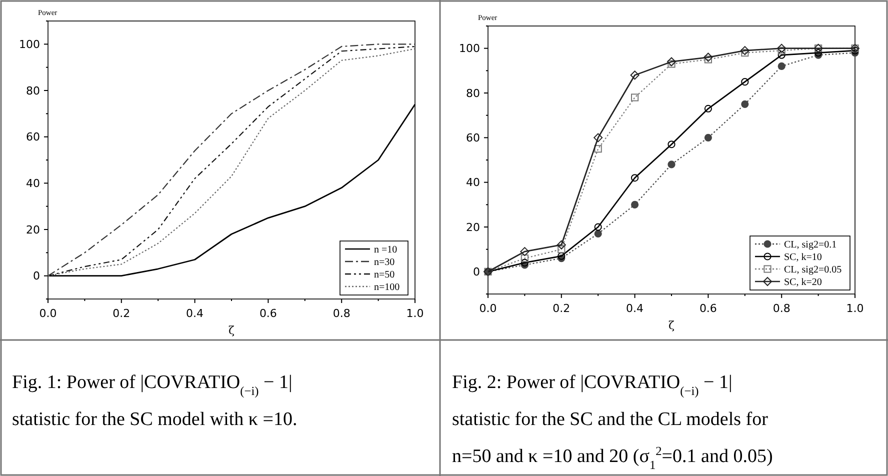 The width and height of the screenshot is (888, 476). I want to click on caption: Fig. 1: Power of |COVRATIO$_{(−i)}$ − 1| statistic for the SC model with κ =10., so click(155, 401).